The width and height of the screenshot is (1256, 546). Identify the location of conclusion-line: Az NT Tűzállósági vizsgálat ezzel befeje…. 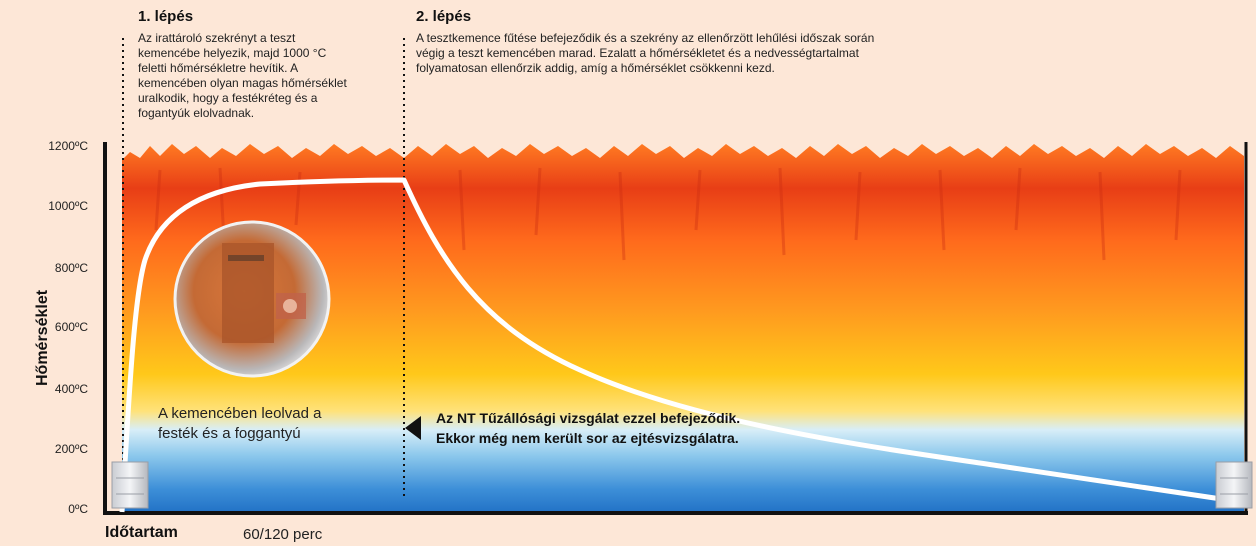
(588, 418).